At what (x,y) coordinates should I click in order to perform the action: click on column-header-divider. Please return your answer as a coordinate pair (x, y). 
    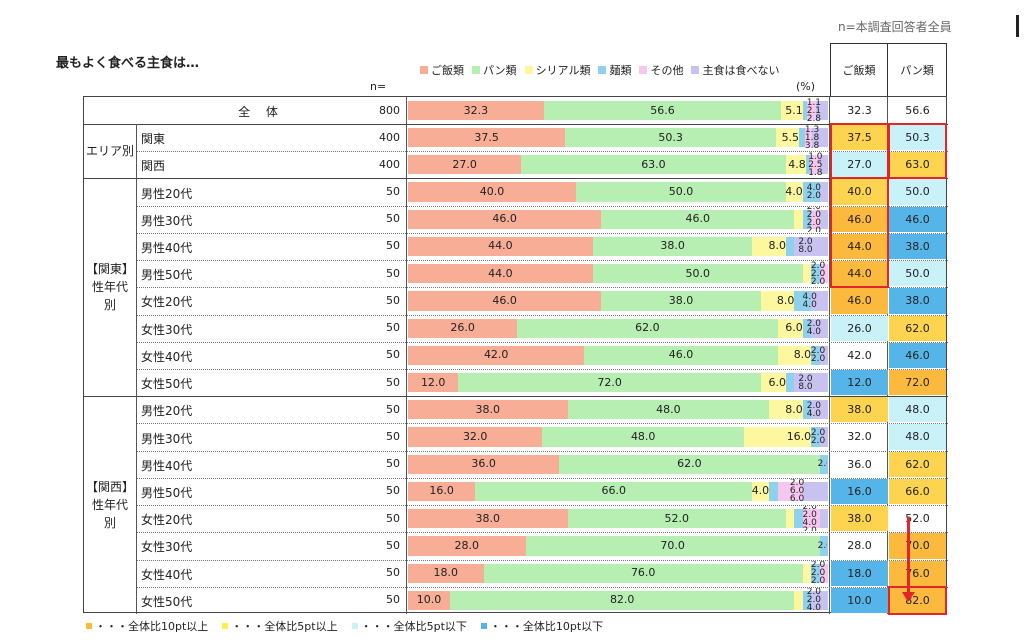
    Looking at the image, I should click on (887, 69).